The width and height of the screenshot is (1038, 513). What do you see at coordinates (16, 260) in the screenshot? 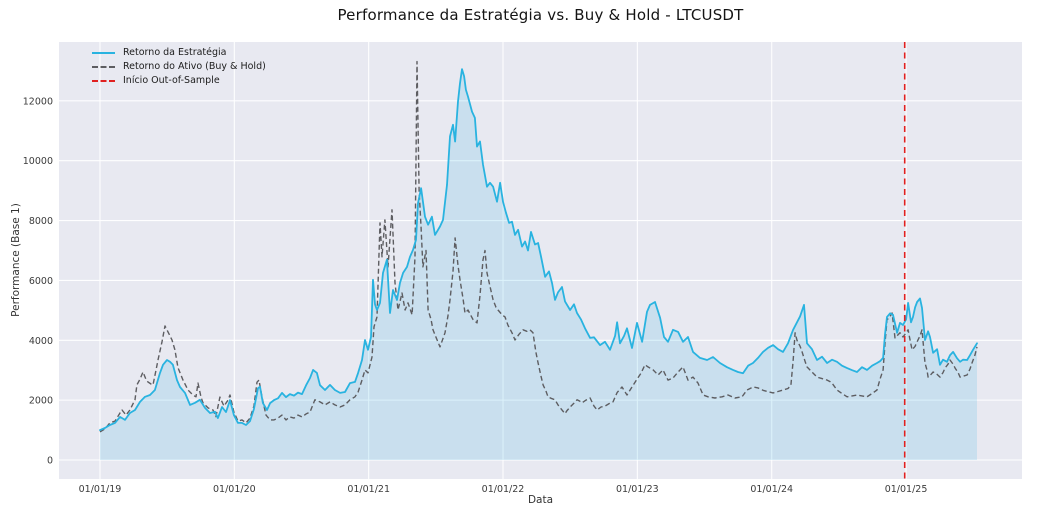
I see `y-axis-label: Performance (Base 1)` at bounding box center [16, 260].